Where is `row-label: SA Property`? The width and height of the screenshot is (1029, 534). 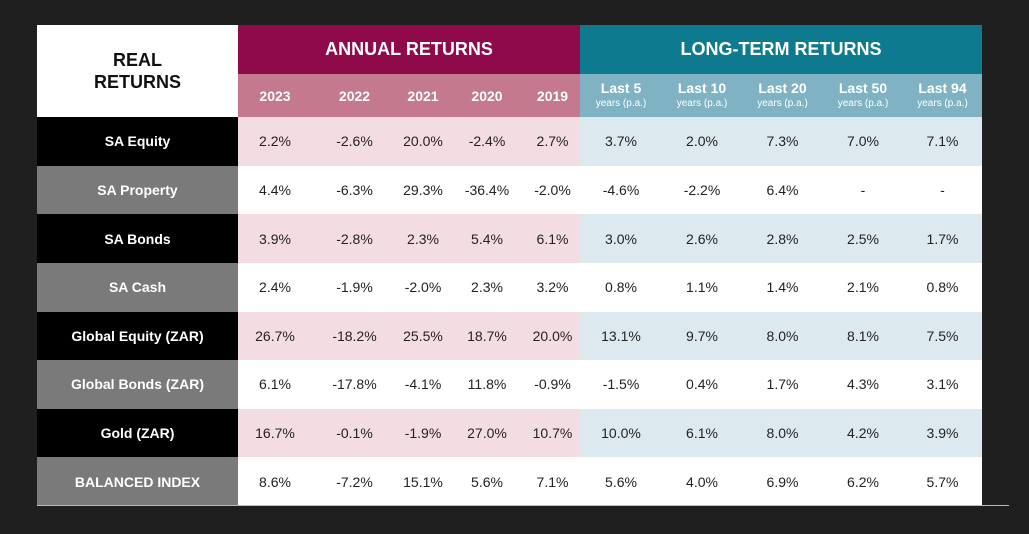
row-label: SA Property is located at coordinates (137, 190).